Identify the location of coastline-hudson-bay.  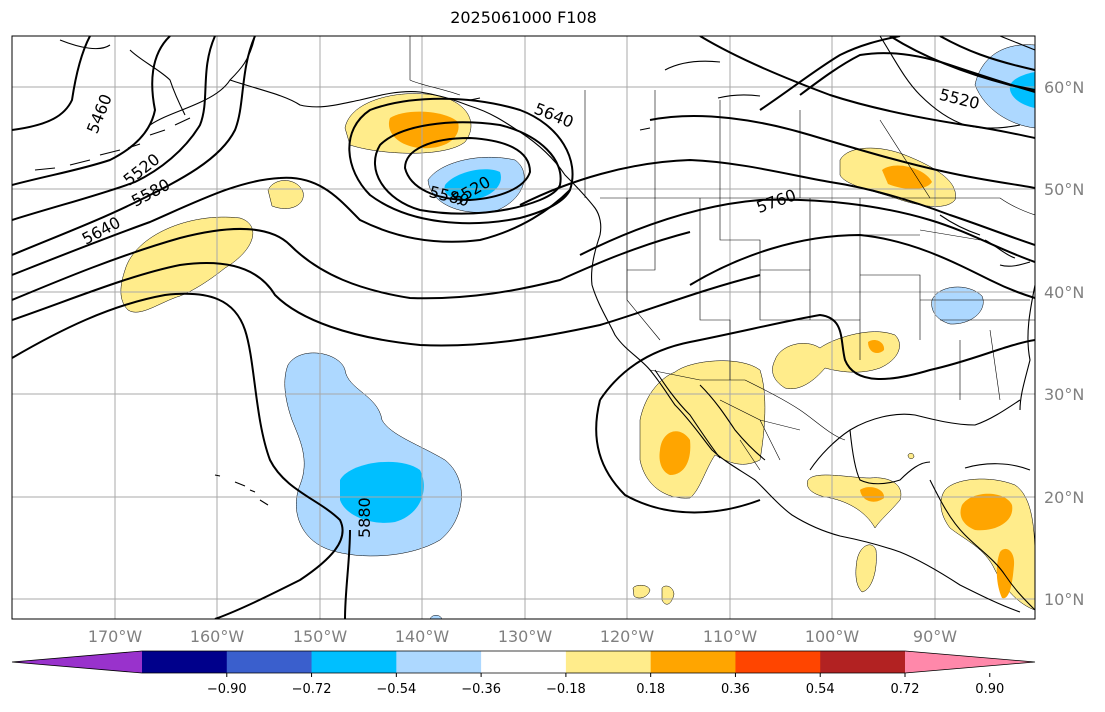
(957, 82).